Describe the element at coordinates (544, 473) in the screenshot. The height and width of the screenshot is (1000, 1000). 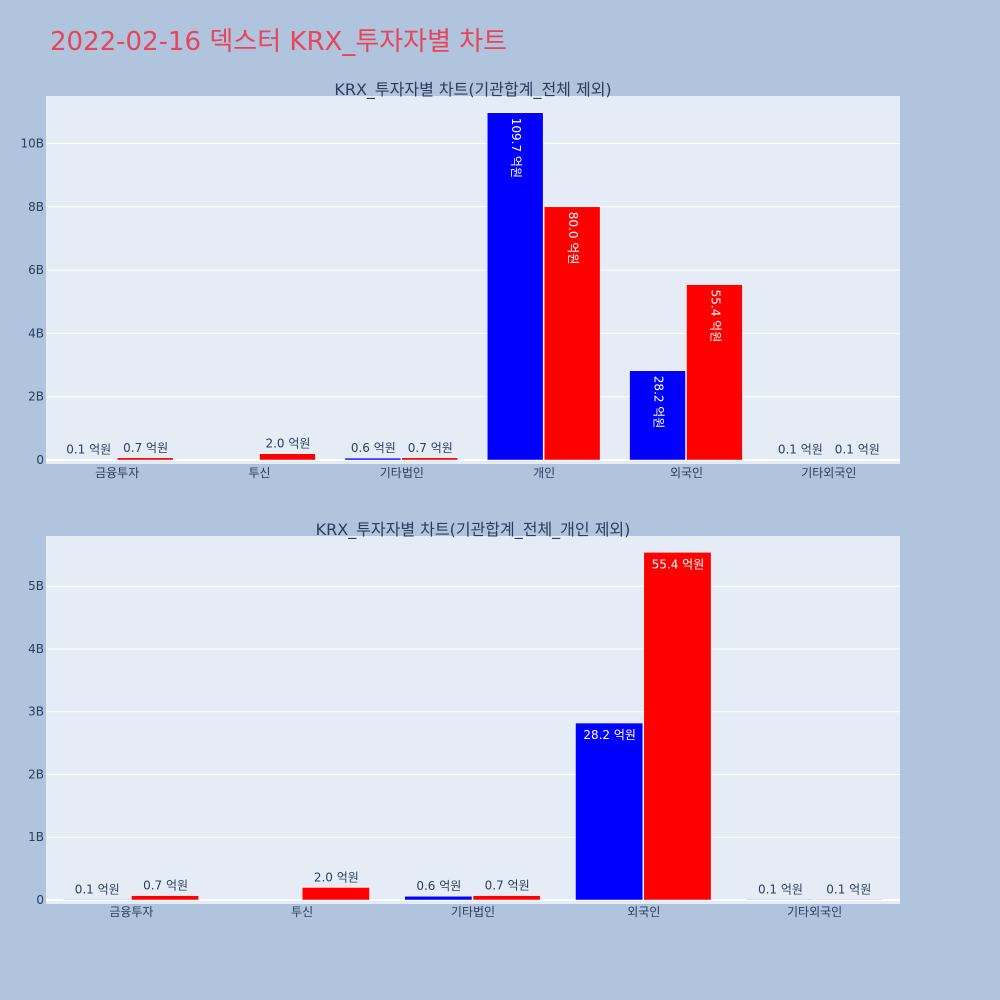
I see `x-tick-label: 개인` at that location.